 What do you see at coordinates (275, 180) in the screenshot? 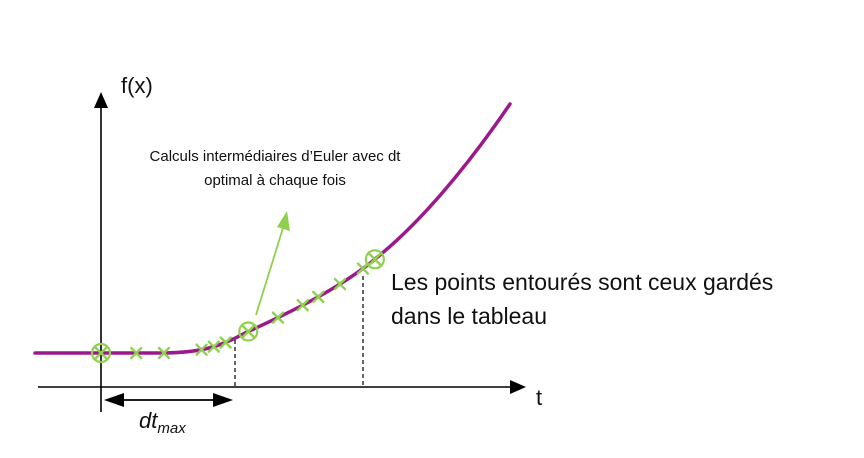
I see `annotation-intermediate-line2: optimal à chaque fois` at bounding box center [275, 180].